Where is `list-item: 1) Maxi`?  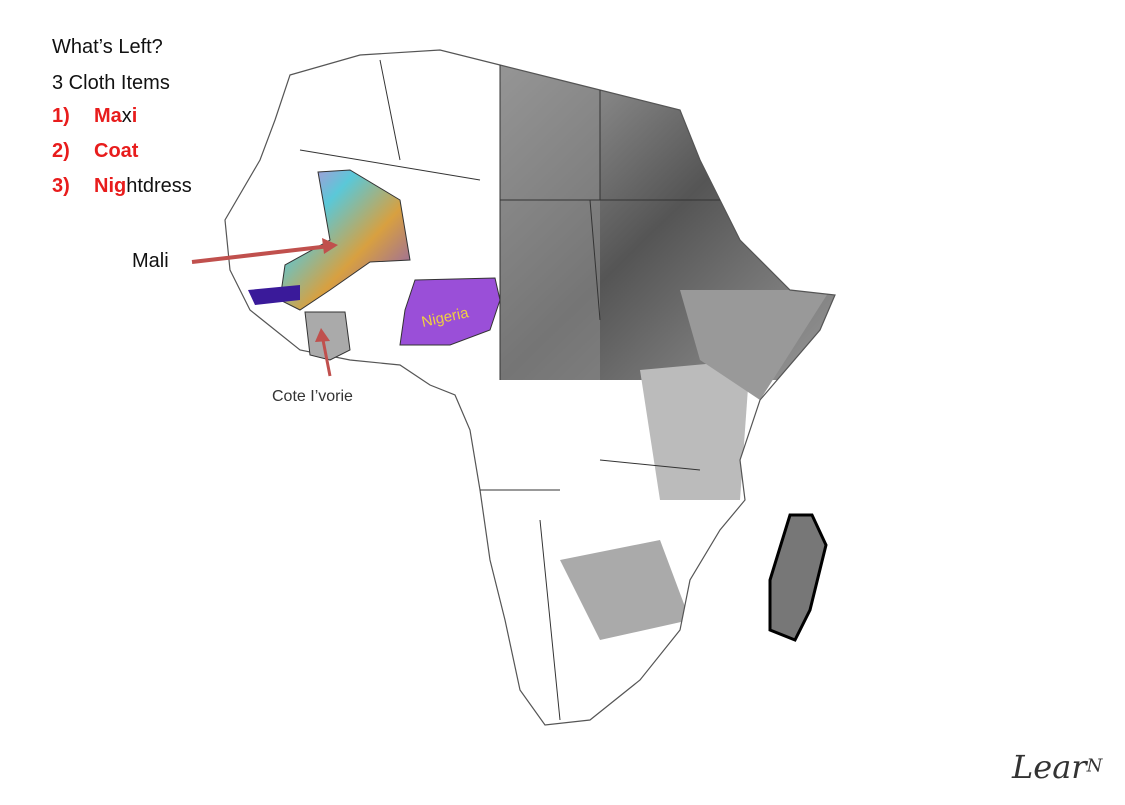
list-item: 1) Maxi is located at coordinates (122, 122).